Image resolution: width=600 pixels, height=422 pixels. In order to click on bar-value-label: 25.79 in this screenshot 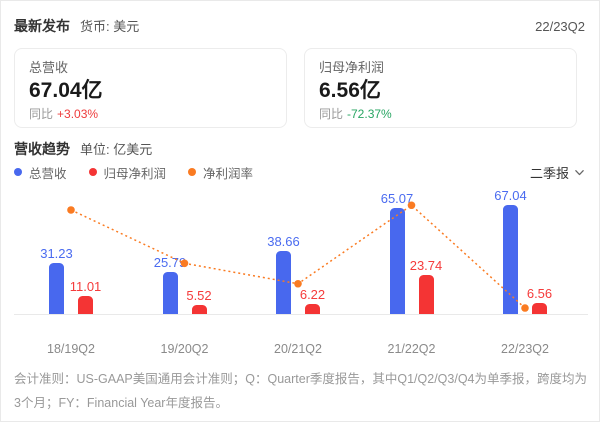, I will do `click(170, 262)`.